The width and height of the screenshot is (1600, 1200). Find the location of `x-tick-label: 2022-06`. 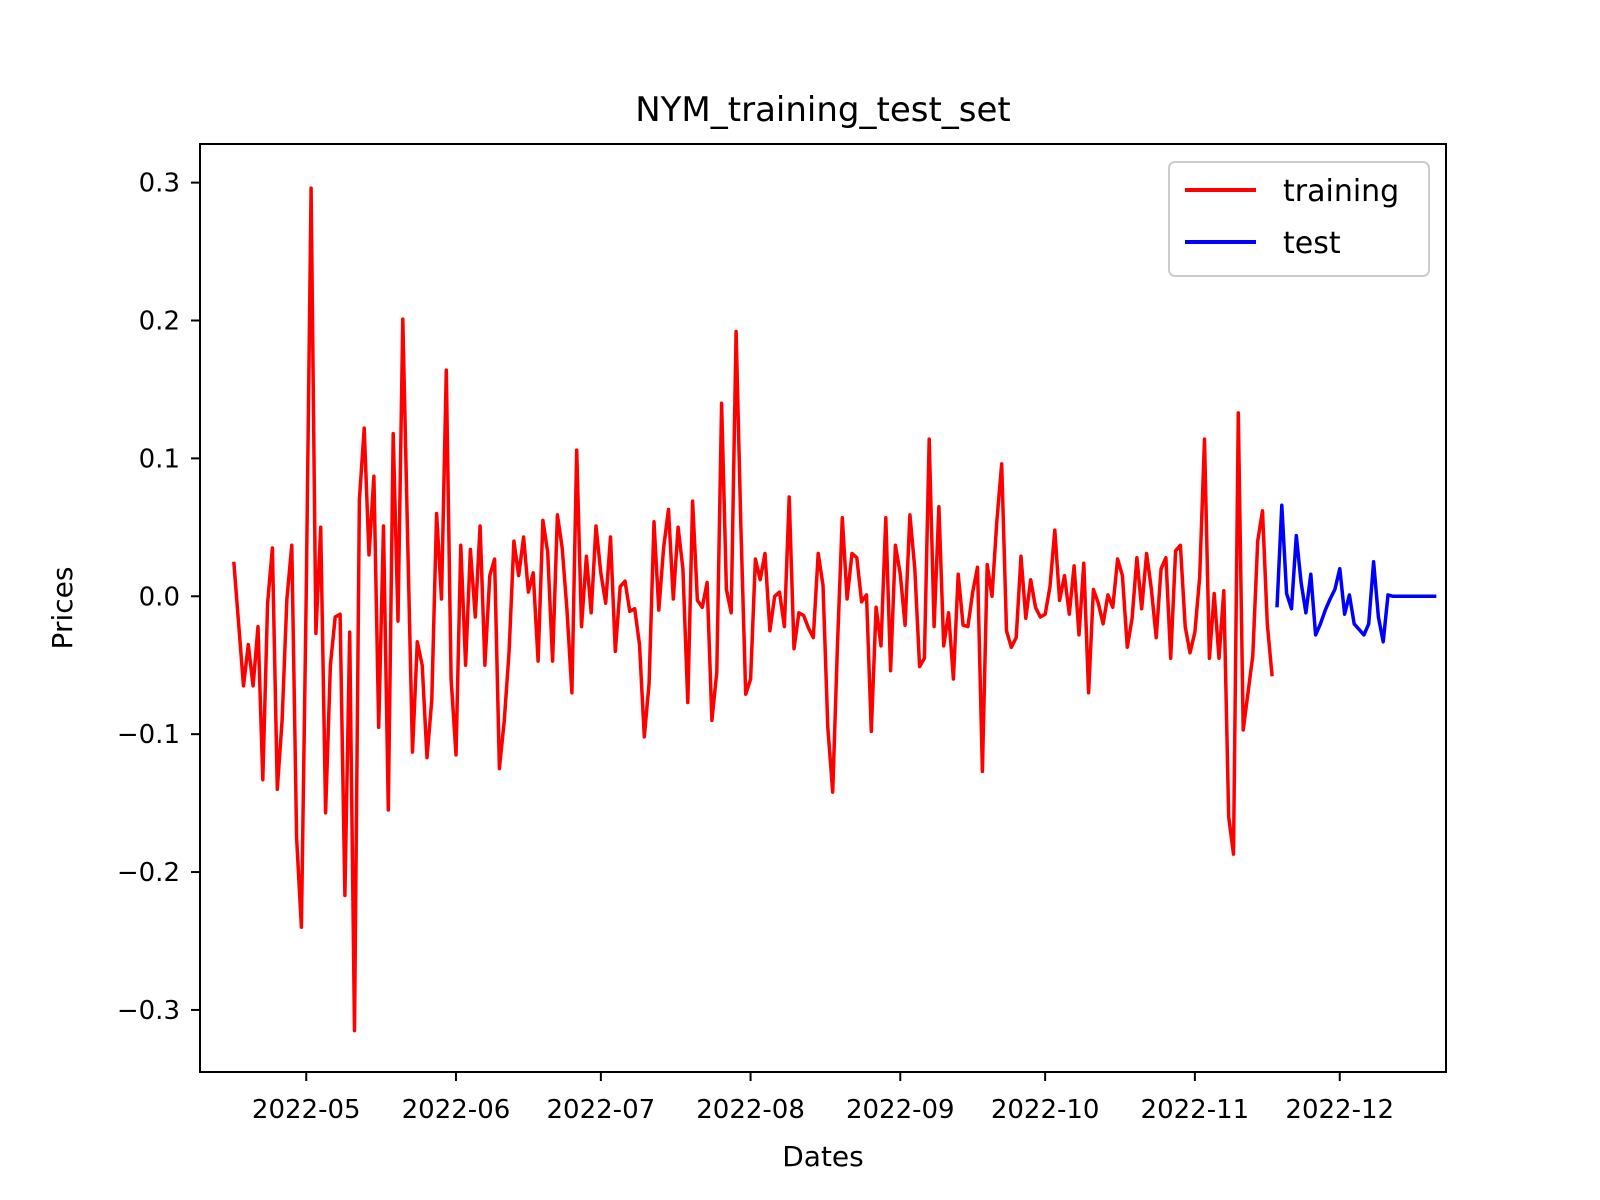

x-tick-label: 2022-06 is located at coordinates (456, 1110).